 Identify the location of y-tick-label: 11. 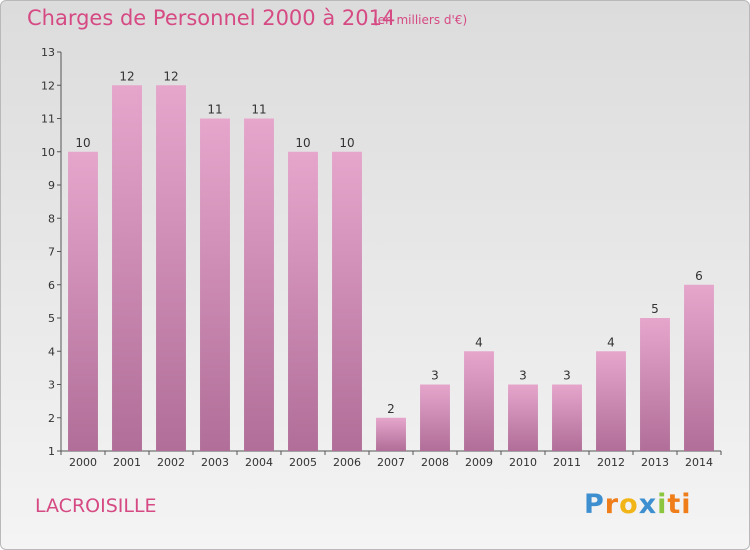
(48, 119).